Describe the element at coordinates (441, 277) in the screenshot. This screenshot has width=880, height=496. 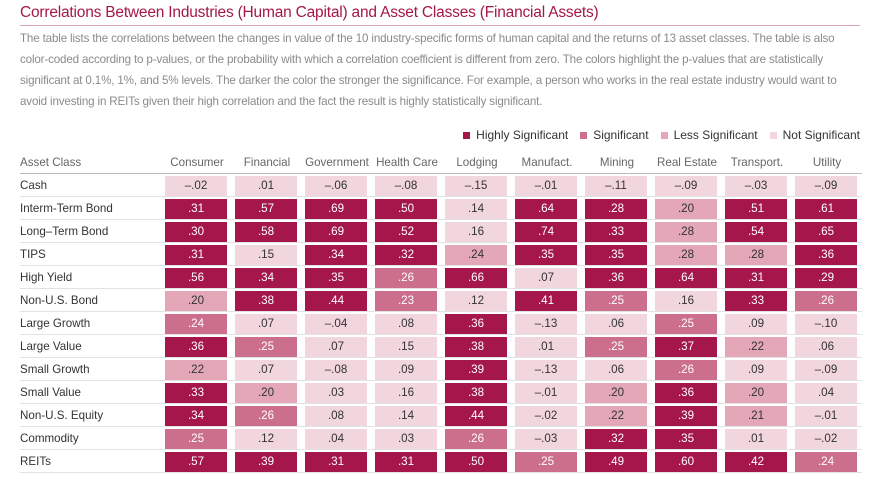
I see `table-row: High Yield .56 .34 .35 .26 .66 .07 .36 .64 .31 .29` at that location.